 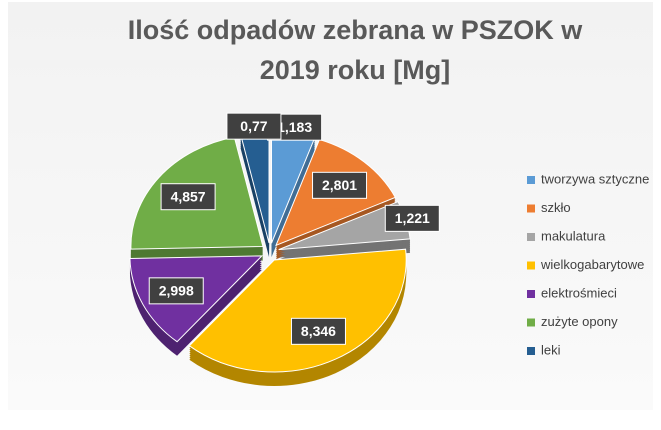 I want to click on data-label: 2,801, so click(x=339, y=185).